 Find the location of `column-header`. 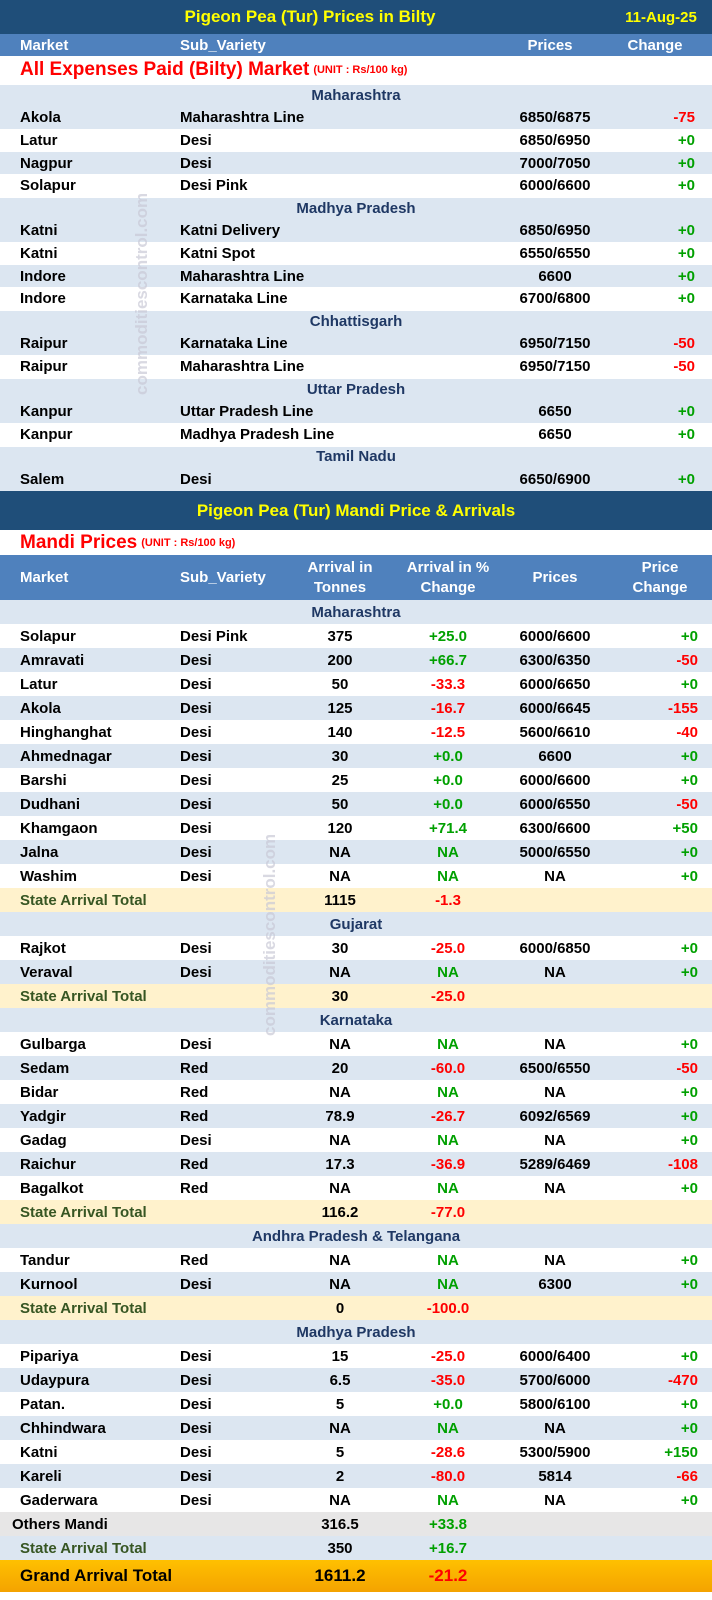

column-header is located at coordinates (356, 45).